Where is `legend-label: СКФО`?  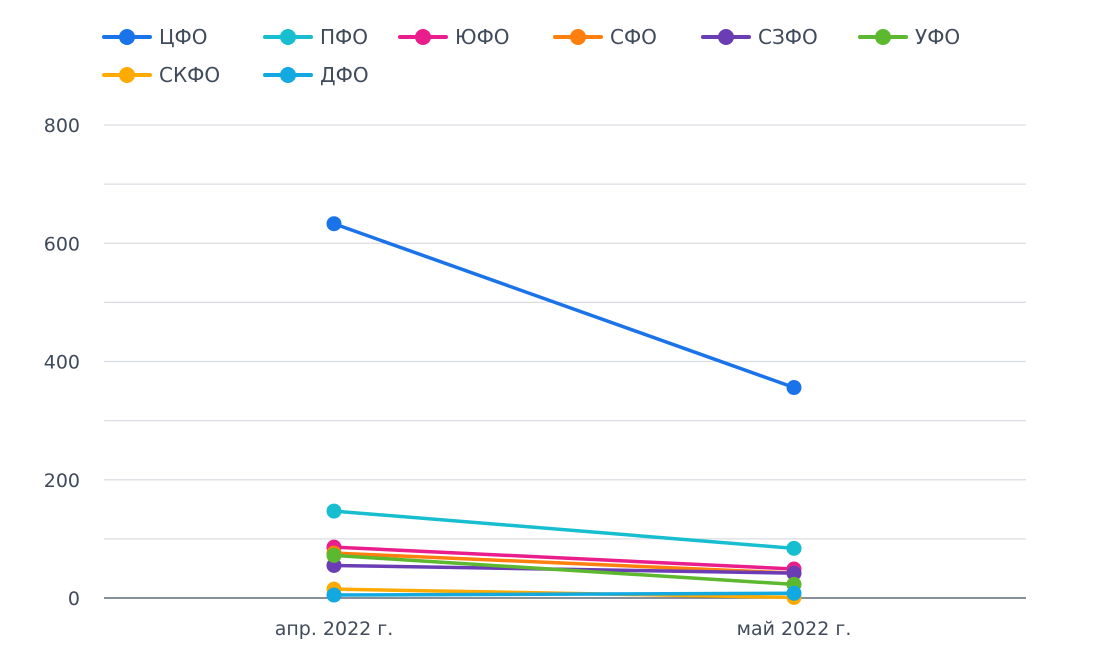
legend-label: СКФО is located at coordinates (189, 75).